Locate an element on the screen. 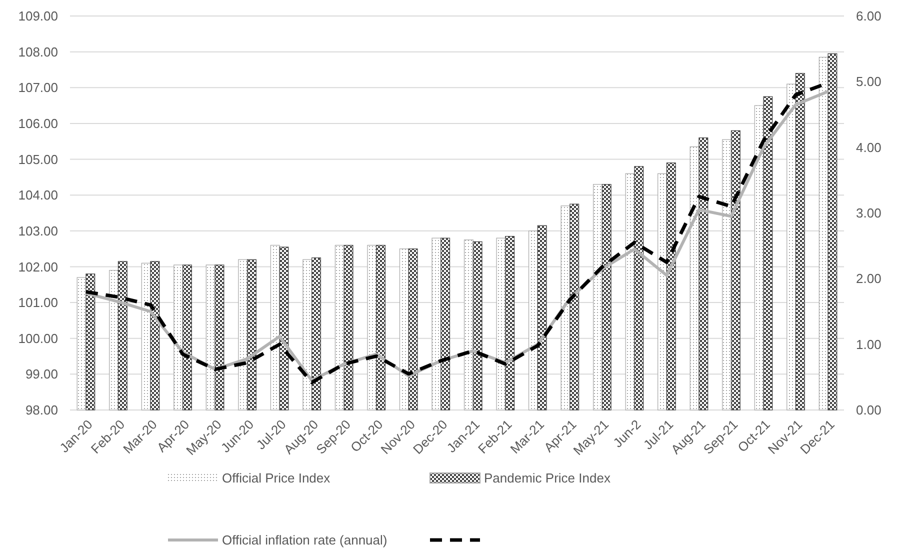 This screenshot has height=548, width=899. y-tick-label: 109.00 is located at coordinates (38, 16).